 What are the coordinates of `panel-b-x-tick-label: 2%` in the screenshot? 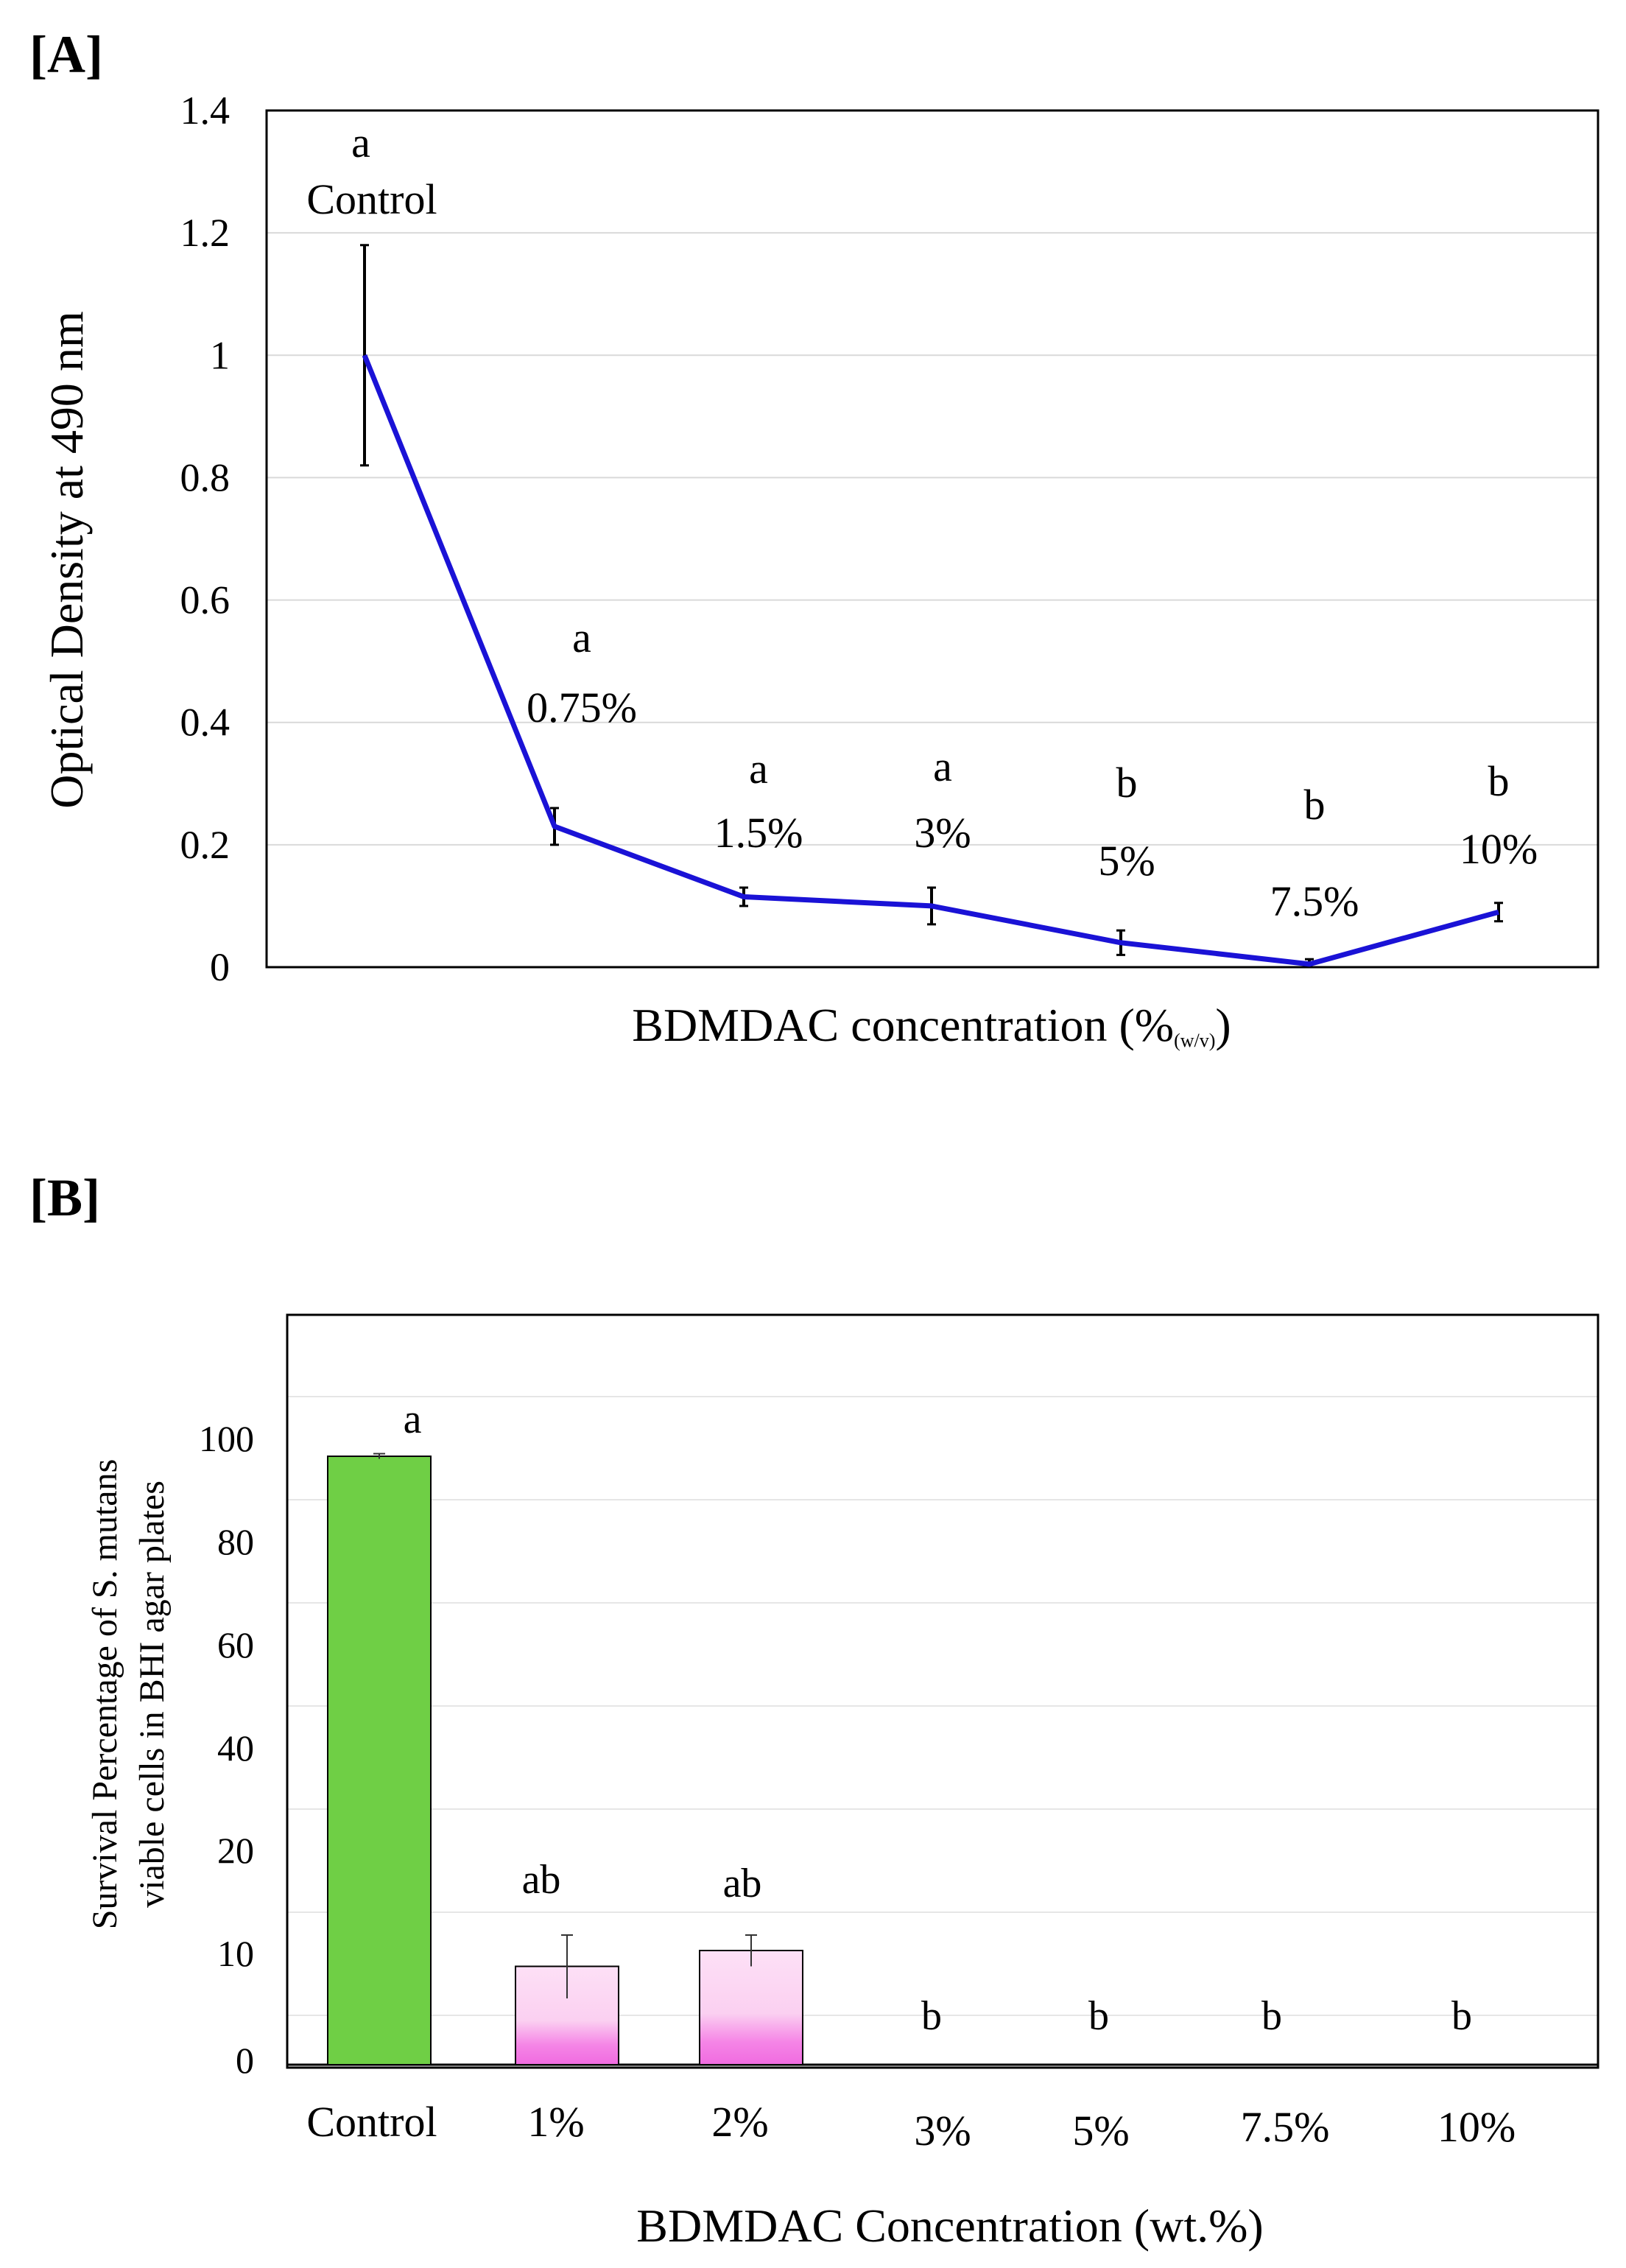 It's located at (739, 2122).